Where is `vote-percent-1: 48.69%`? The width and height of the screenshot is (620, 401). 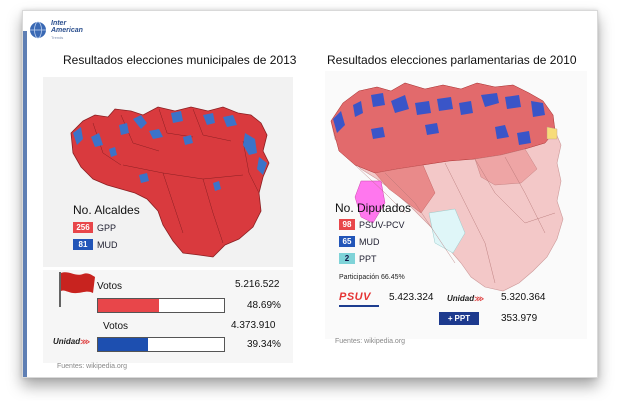
vote-percent-1: 48.69% is located at coordinates (264, 305).